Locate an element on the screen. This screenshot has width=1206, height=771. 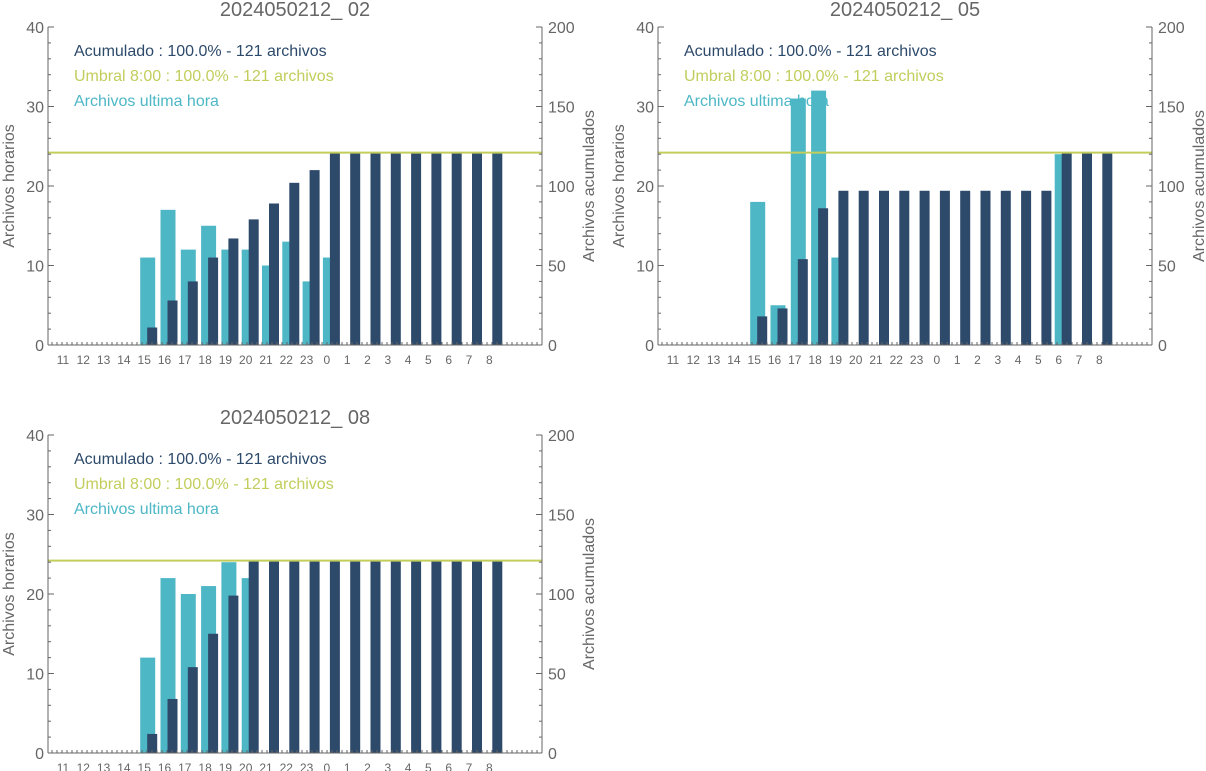
y-axis-title: Archivos horarios is located at coordinates (9, 594).